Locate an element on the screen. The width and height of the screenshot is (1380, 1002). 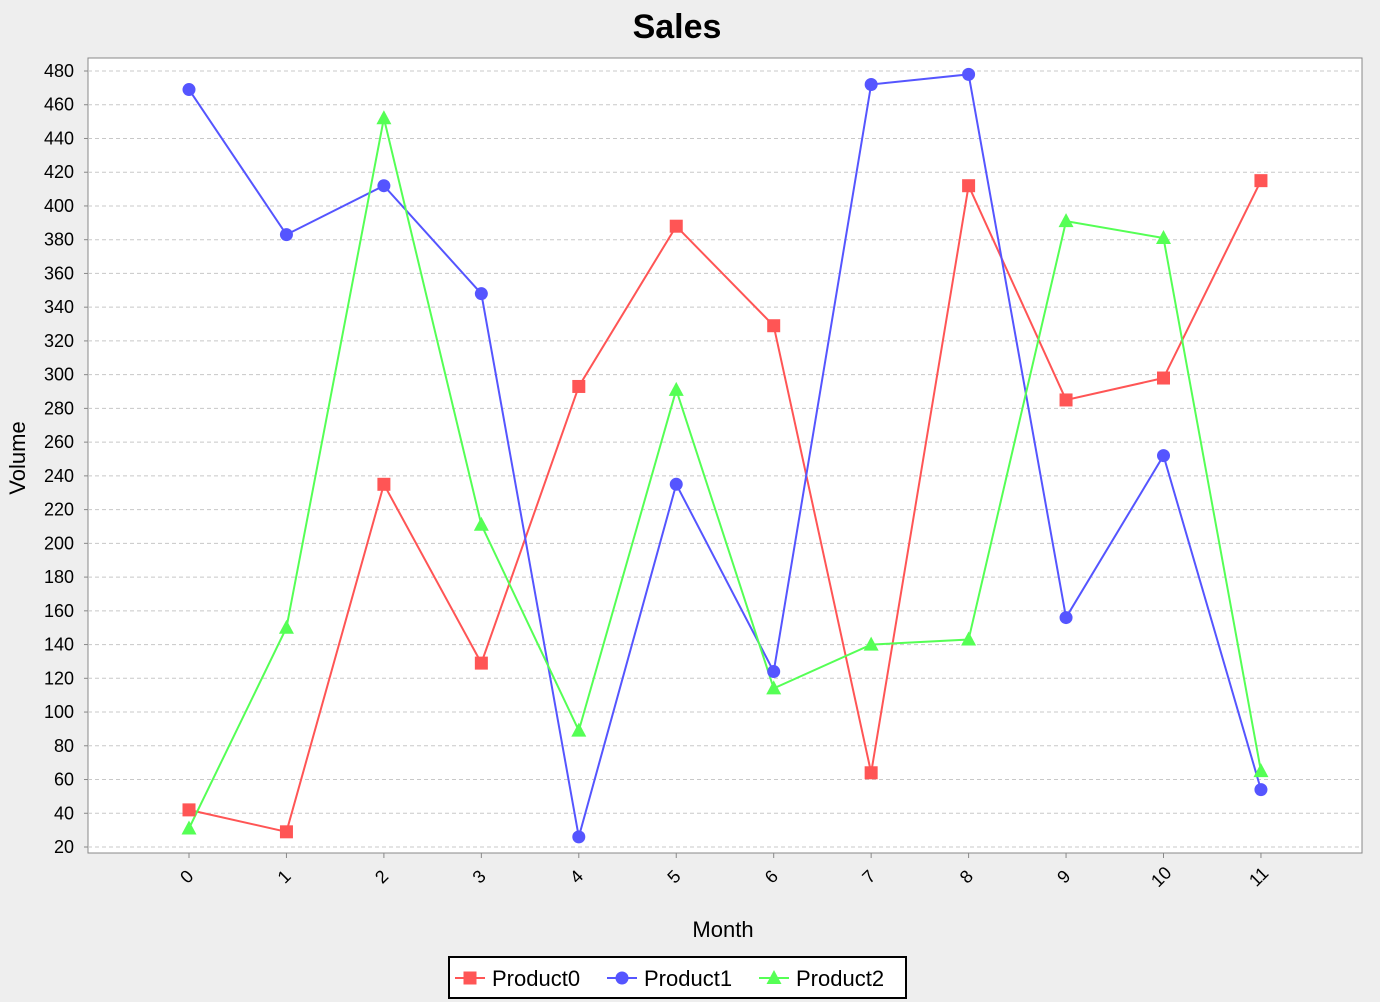
y-tick-label: 340 is located at coordinates (59, 307).